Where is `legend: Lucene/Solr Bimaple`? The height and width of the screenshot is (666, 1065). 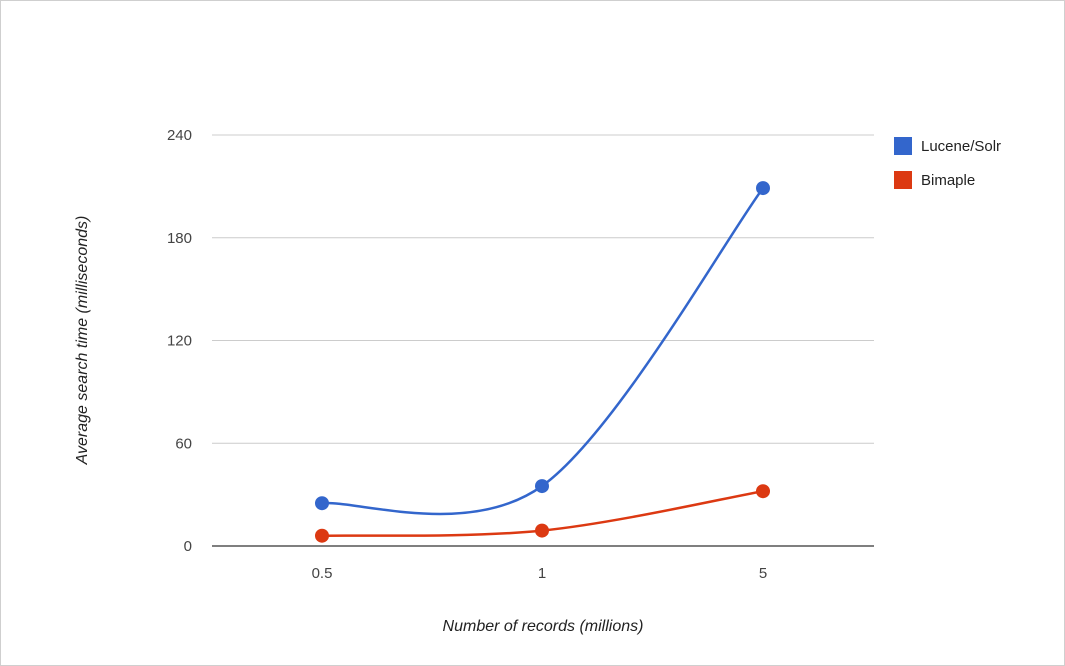 legend: Lucene/Solr Bimaple is located at coordinates (947, 163).